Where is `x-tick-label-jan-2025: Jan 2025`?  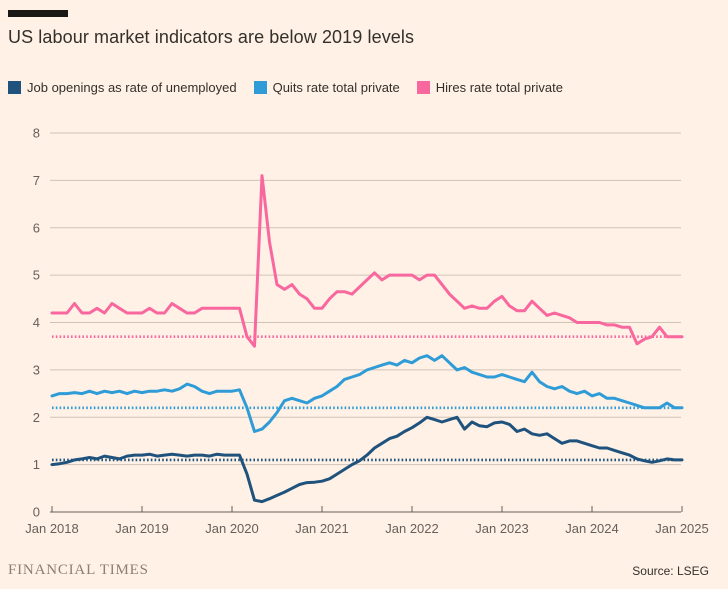 x-tick-label-jan-2025: Jan 2025 is located at coordinates (682, 528).